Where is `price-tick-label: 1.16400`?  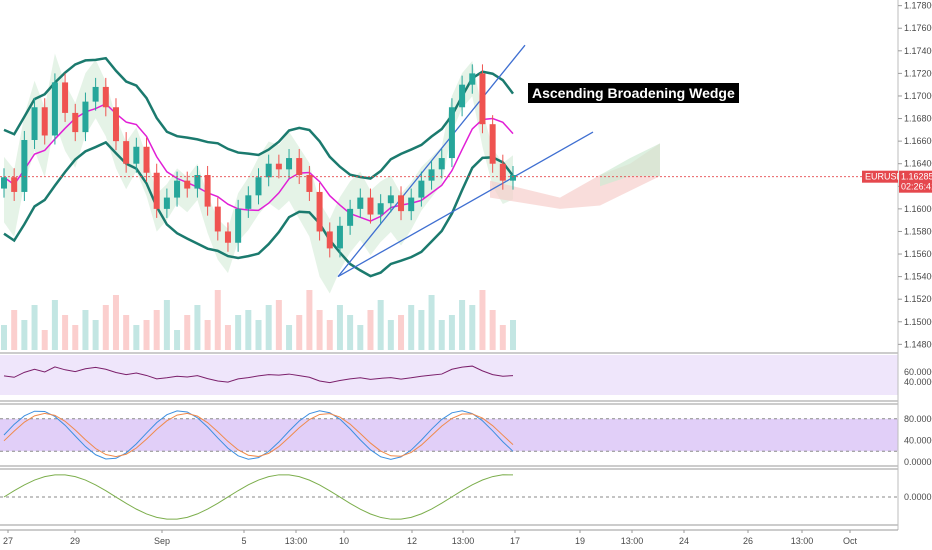 price-tick-label: 1.16400 is located at coordinates (918, 164).